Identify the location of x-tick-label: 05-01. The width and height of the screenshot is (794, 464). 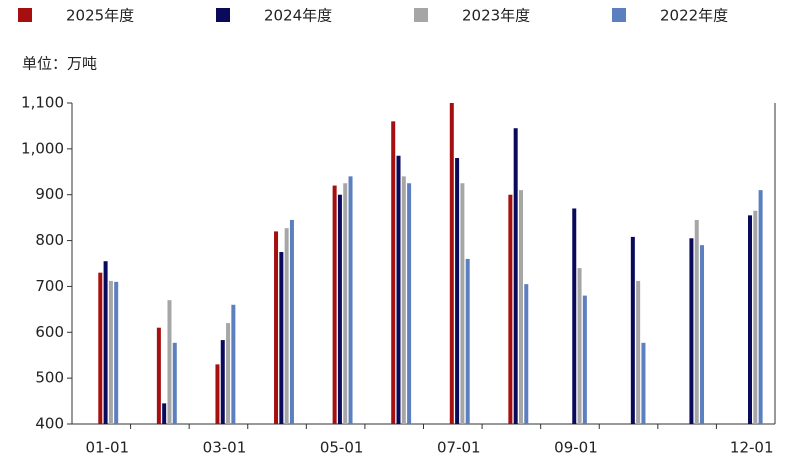
(342, 448).